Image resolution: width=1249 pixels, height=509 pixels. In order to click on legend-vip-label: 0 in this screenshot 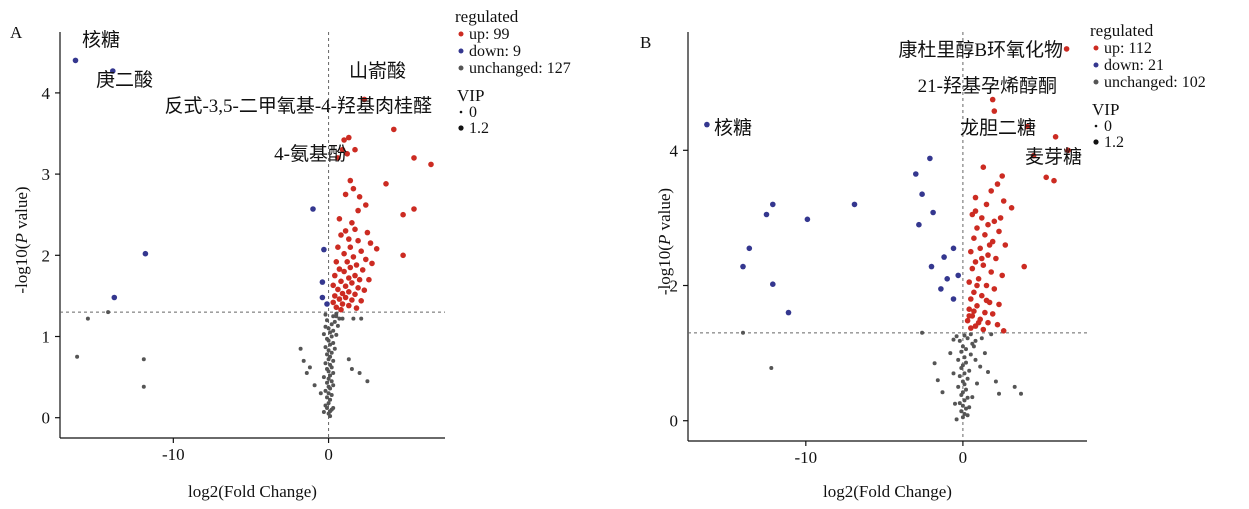, I will do `click(1108, 126)`.